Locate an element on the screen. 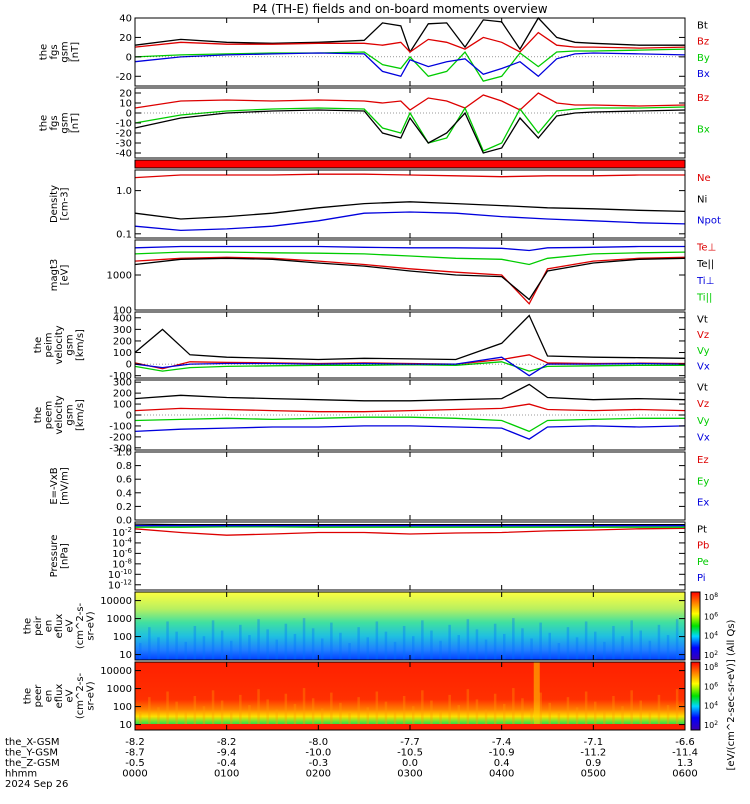  footer-value: 0.9 is located at coordinates (593, 763).